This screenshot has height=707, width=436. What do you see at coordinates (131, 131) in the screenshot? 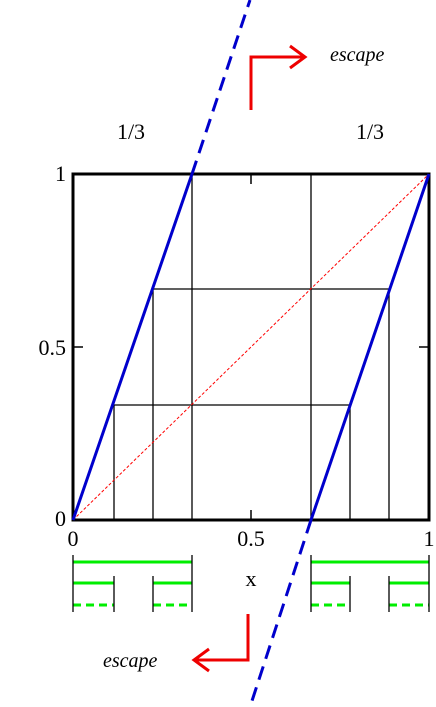
I see `interval-label-left: 1/3` at bounding box center [131, 131].